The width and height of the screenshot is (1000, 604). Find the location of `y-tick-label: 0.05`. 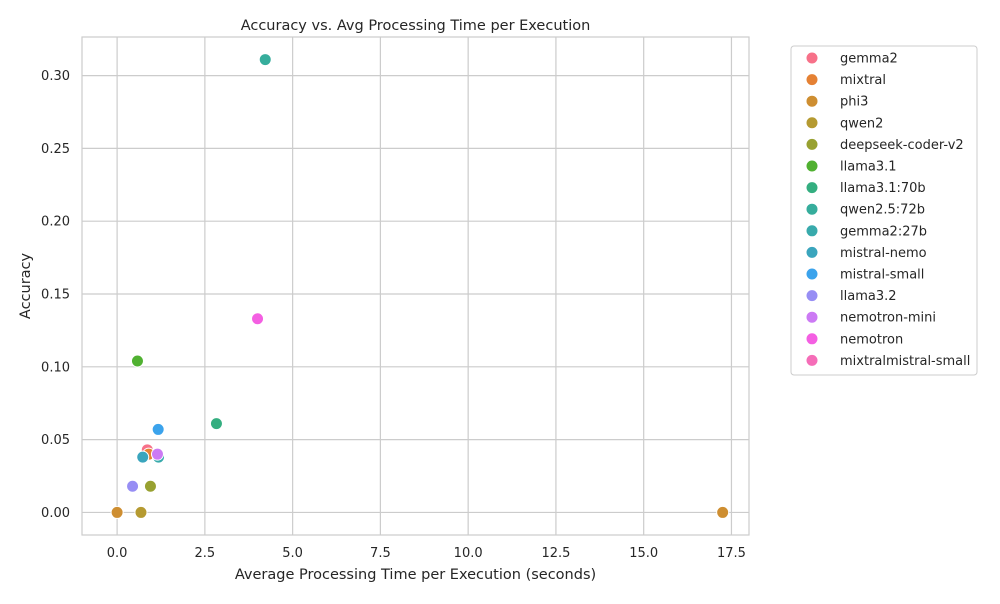

y-tick-label: 0.05 is located at coordinates (55, 440).